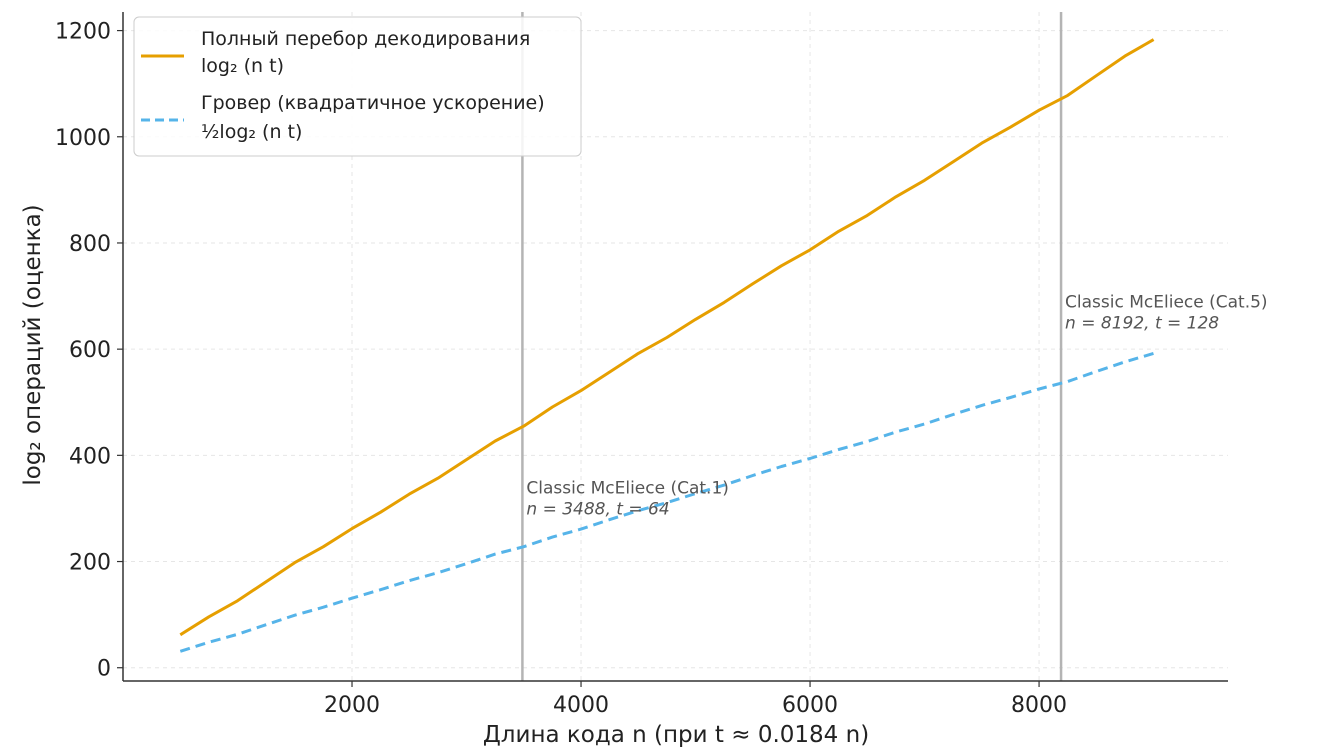 This screenshot has width=1320, height=755. Describe the element at coordinates (352, 705) in the screenshot. I see `x-tick-label: 2000` at that location.